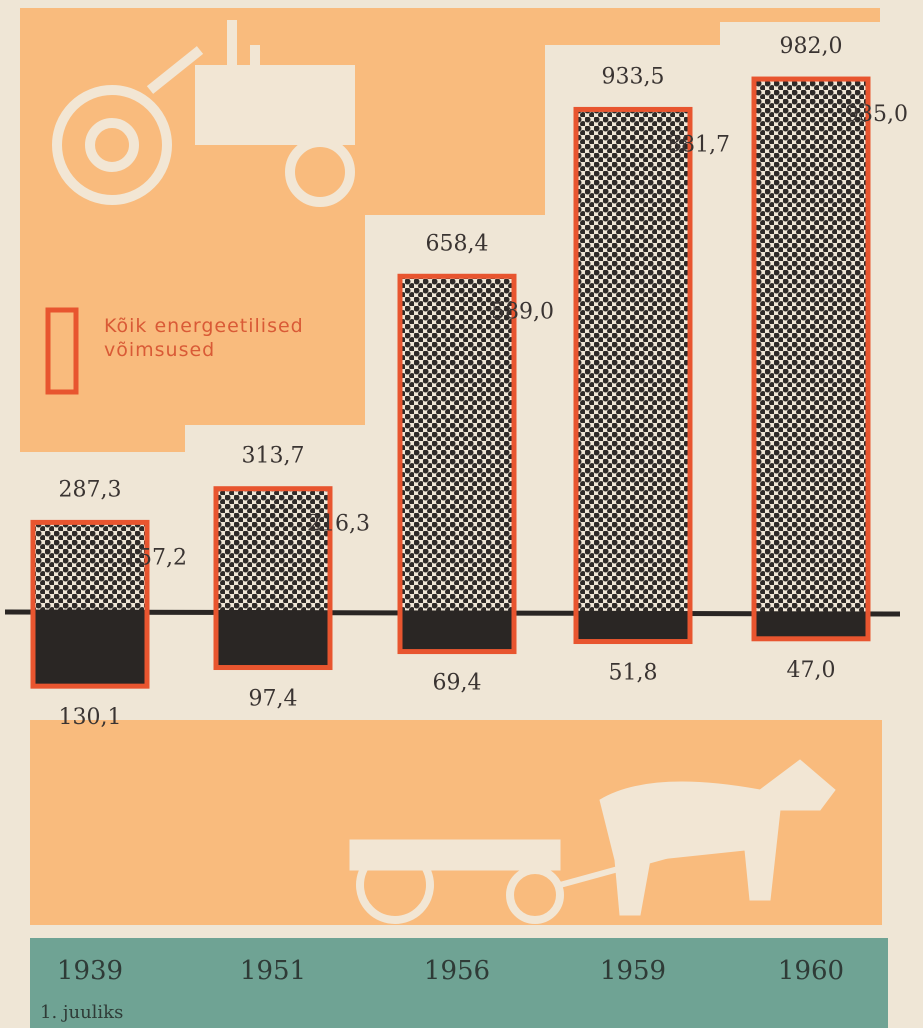 Image resolution: width=923 pixels, height=1028 pixels. What do you see at coordinates (273, 971) in the screenshot?
I see `x-tick-label: 1951` at bounding box center [273, 971].